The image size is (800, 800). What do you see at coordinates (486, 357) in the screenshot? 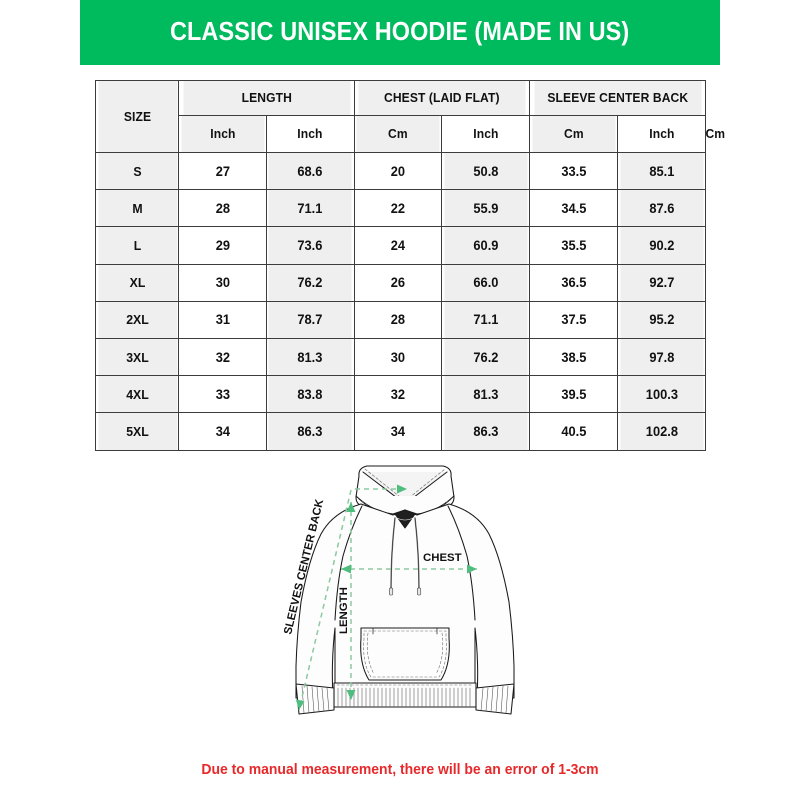
I see `cell-chest-cm: 76.2` at bounding box center [486, 357].